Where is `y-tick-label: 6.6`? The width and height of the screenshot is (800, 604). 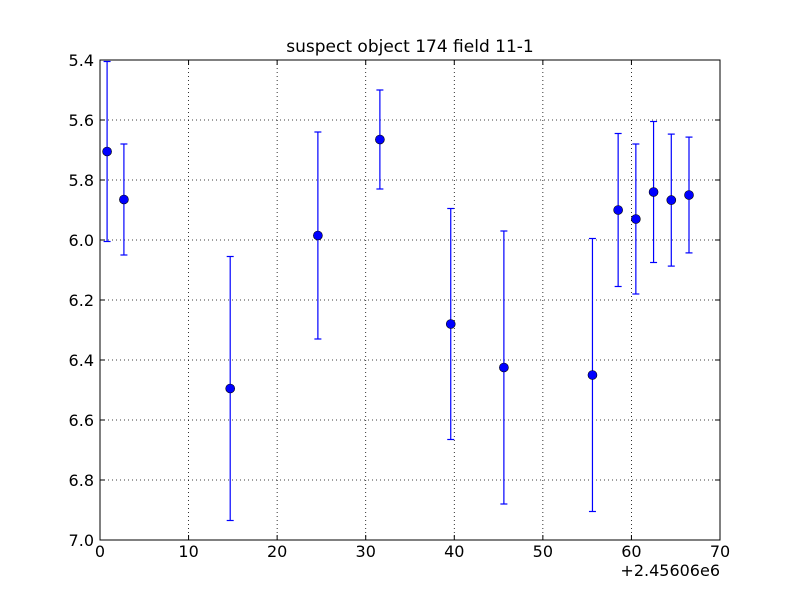
y-tick-label: 6.6 is located at coordinates (81, 420).